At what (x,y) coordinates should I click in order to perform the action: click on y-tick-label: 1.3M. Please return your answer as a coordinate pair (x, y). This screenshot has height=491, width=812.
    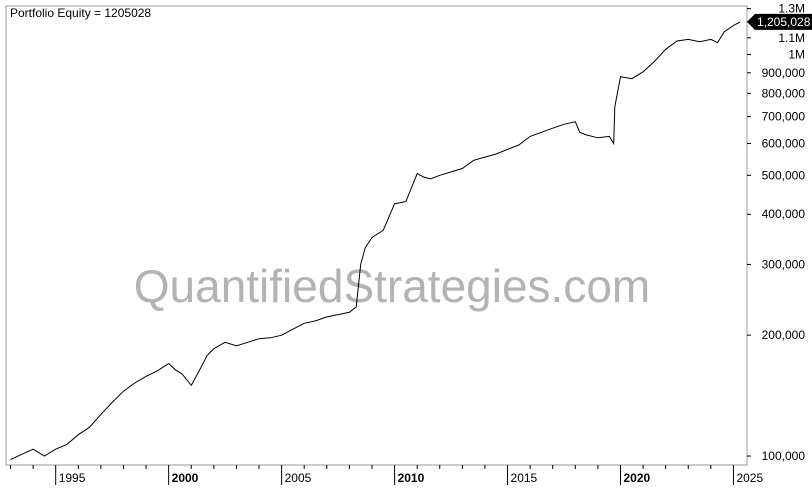
    Looking at the image, I should click on (791, 9).